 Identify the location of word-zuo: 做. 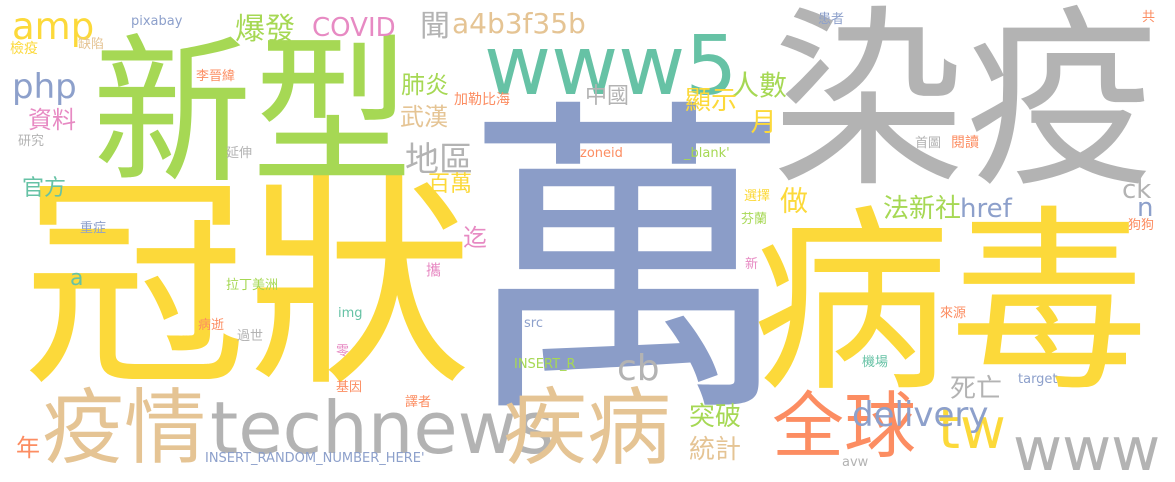
(792, 200).